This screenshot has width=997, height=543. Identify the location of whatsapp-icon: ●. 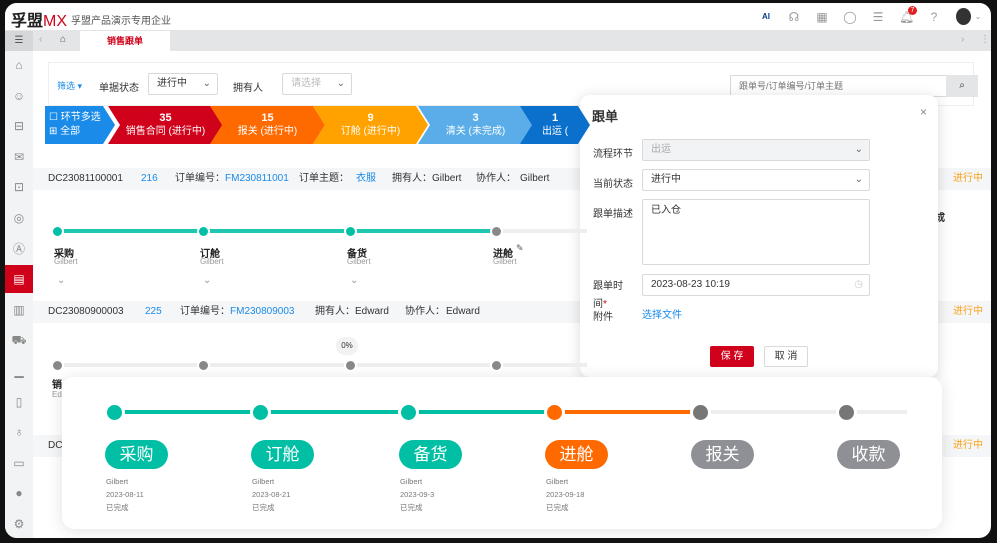
(19, 493).